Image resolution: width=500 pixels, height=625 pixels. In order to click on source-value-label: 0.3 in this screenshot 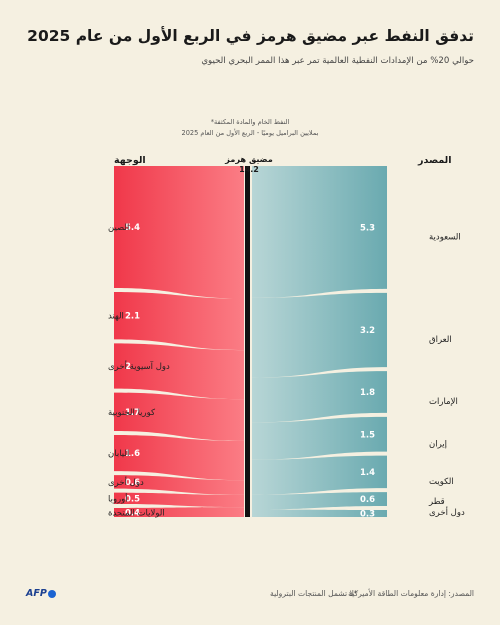, I will do `click(367, 515)`.